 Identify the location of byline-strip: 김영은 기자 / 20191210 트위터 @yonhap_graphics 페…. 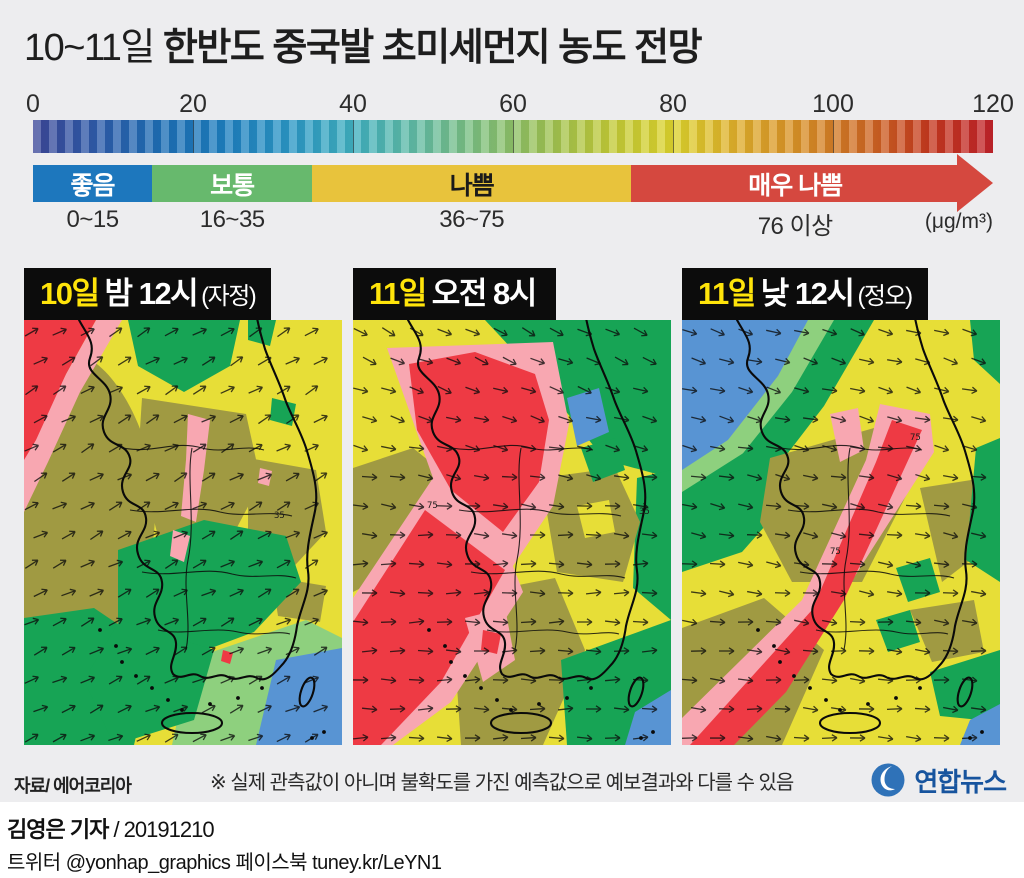
(512, 840).